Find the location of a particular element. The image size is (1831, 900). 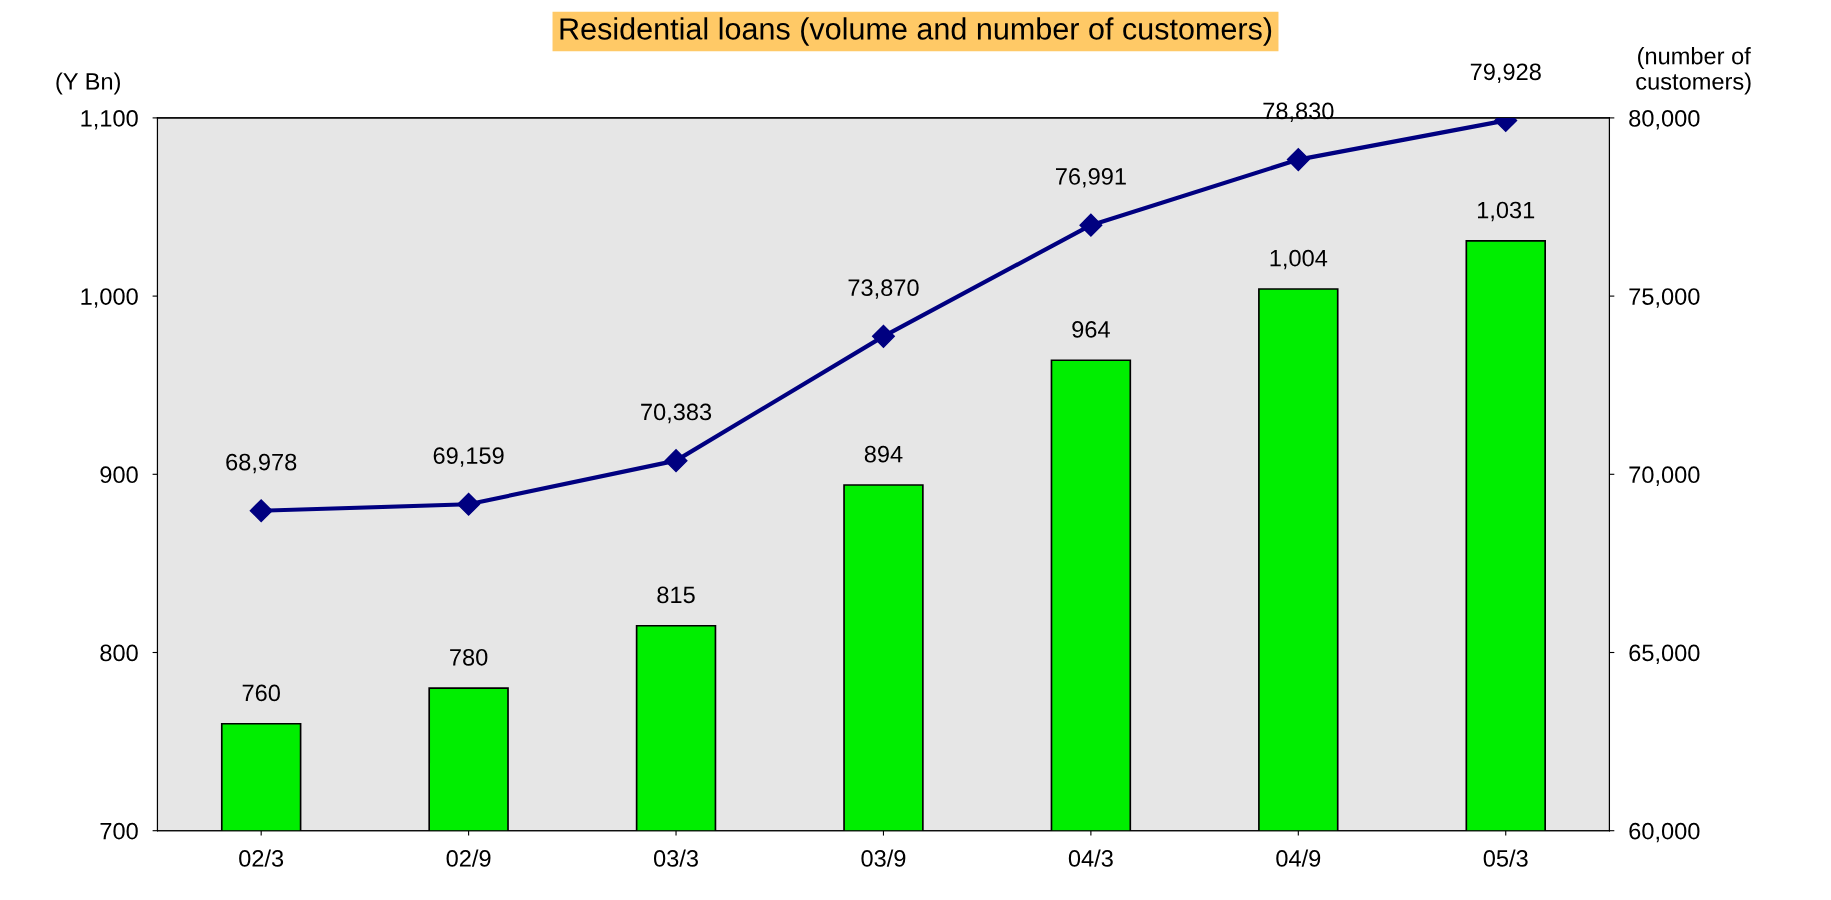

x-tick-label: 05/3 is located at coordinates (1505, 858).